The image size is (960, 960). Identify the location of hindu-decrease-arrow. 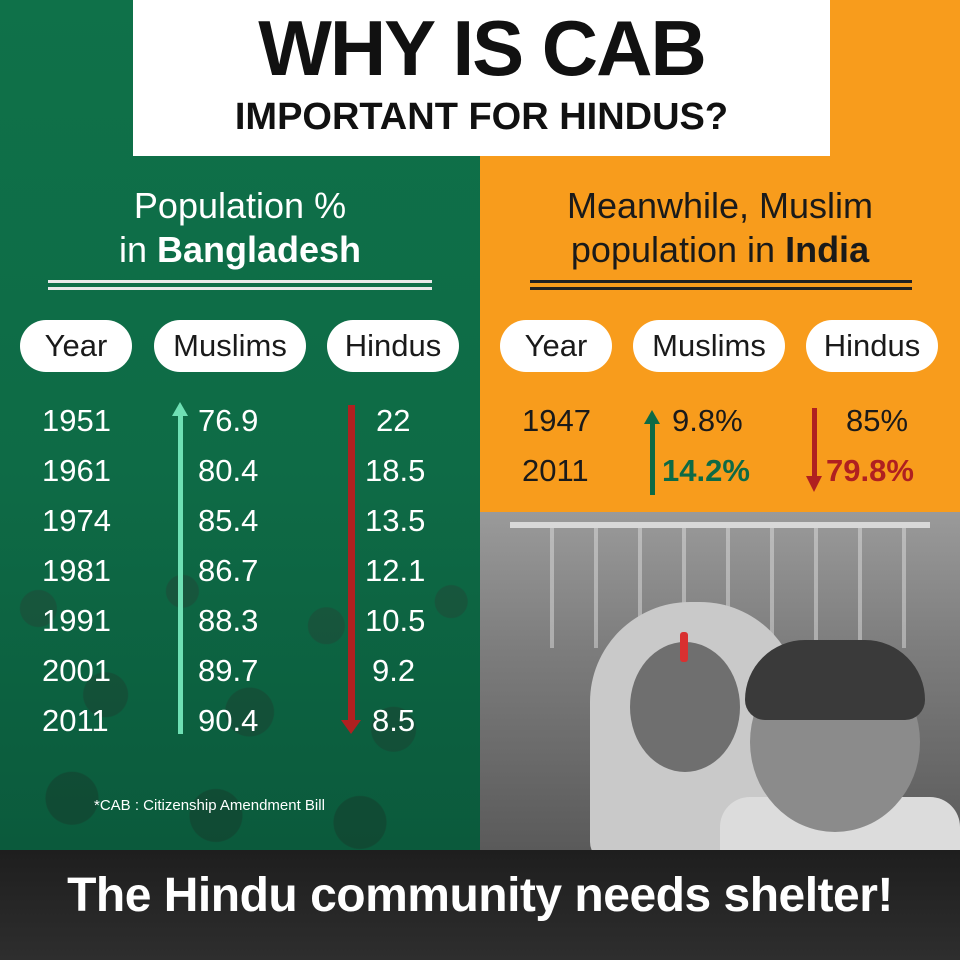
(351, 564).